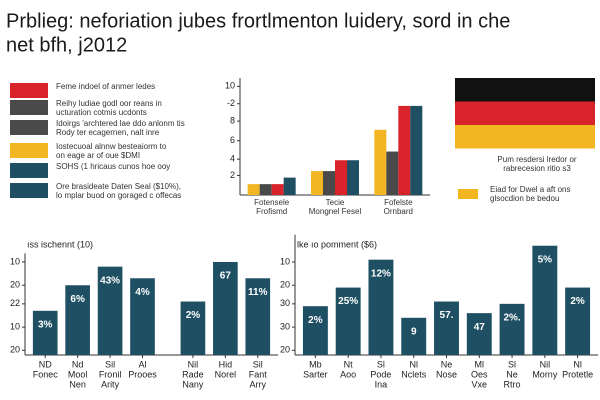 This screenshot has width=600, height=400. What do you see at coordinates (530, 189) in the screenshot?
I see `note-text: Eiad for Dwel a aft ons` at bounding box center [530, 189].